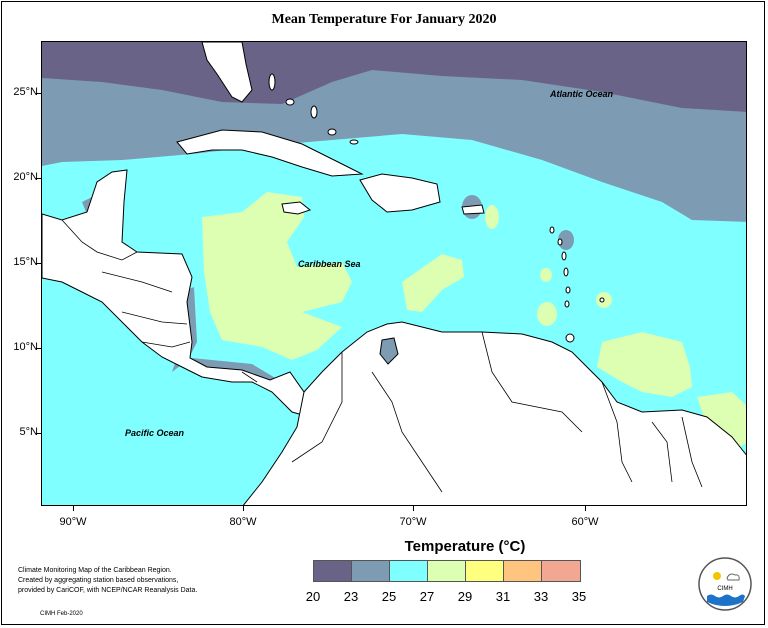  Describe the element at coordinates (413, 508) in the screenshot. I see `lon-tick-70w` at that location.